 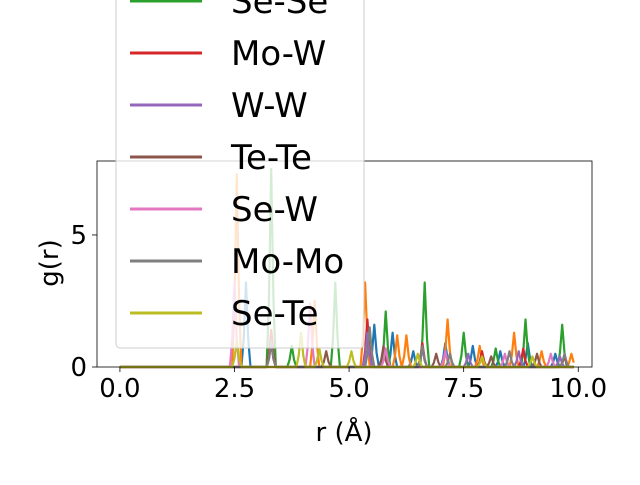 I want to click on legend-label: Mo-W, so click(x=278, y=54).